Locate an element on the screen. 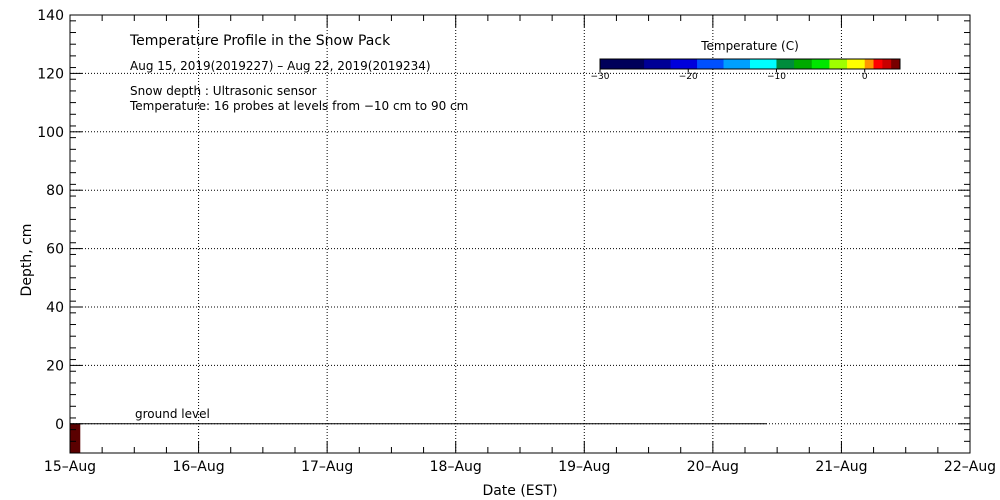 This screenshot has height=500, width=1000. y-tick-label: 80 is located at coordinates (55, 191).